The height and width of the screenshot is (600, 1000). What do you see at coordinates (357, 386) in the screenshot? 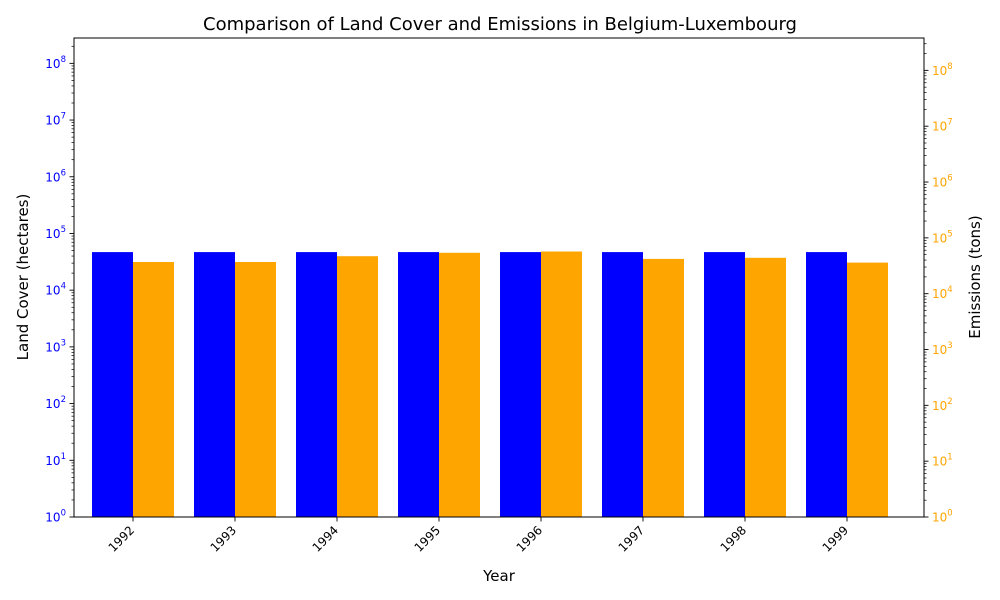
I see `emissions-bar-1994` at bounding box center [357, 386].